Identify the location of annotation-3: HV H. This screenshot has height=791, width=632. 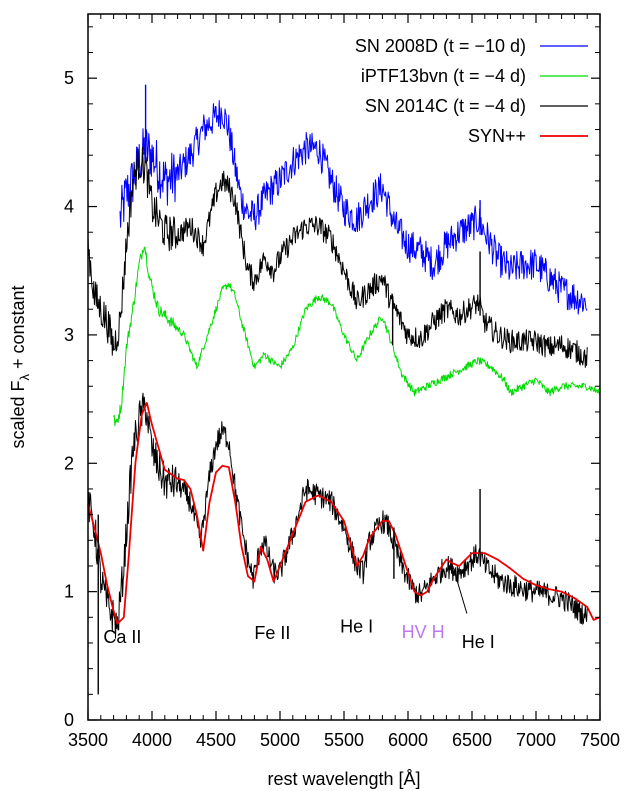
(423, 632).